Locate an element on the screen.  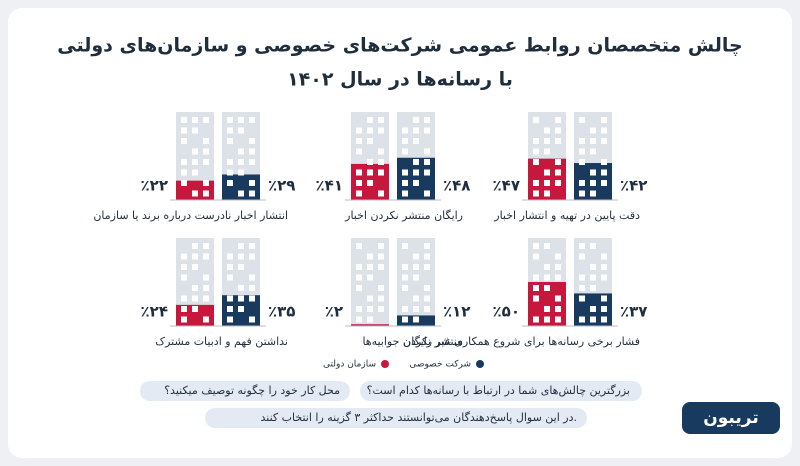
value-label: ٪۴۱ is located at coordinates (329, 186).